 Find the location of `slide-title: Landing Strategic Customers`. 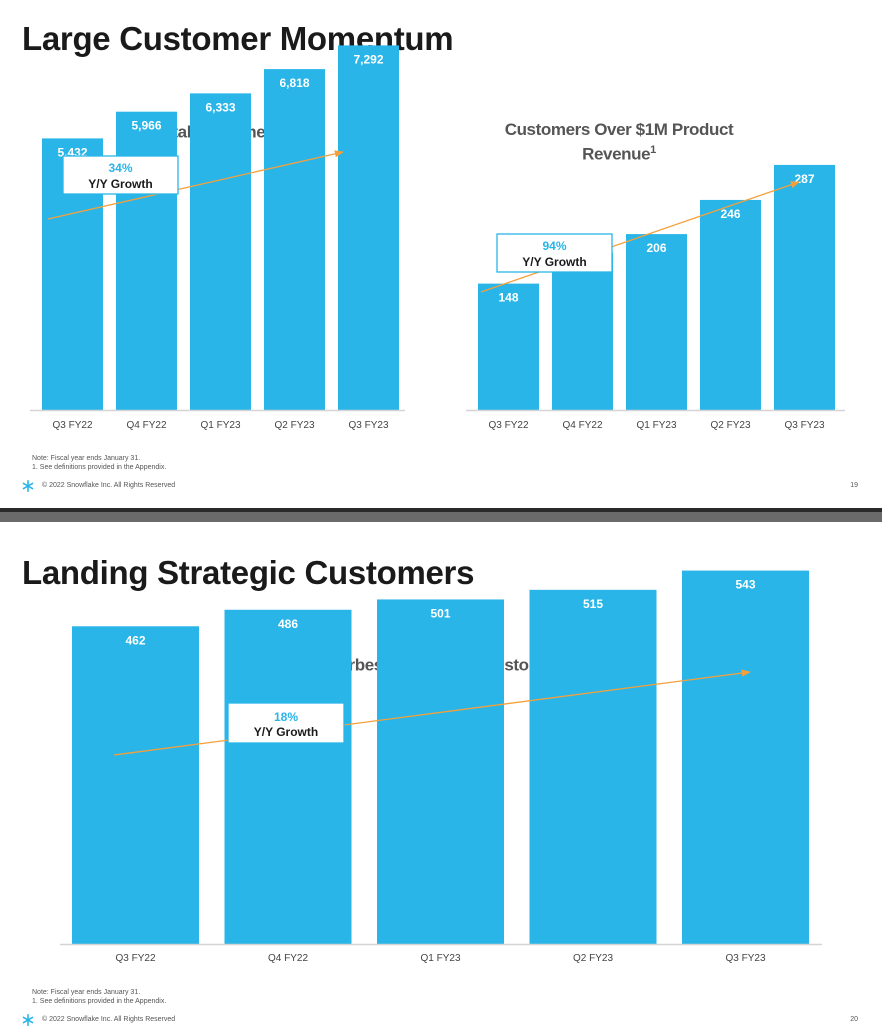

slide-title: Landing Strategic Customers is located at coordinates (248, 572).